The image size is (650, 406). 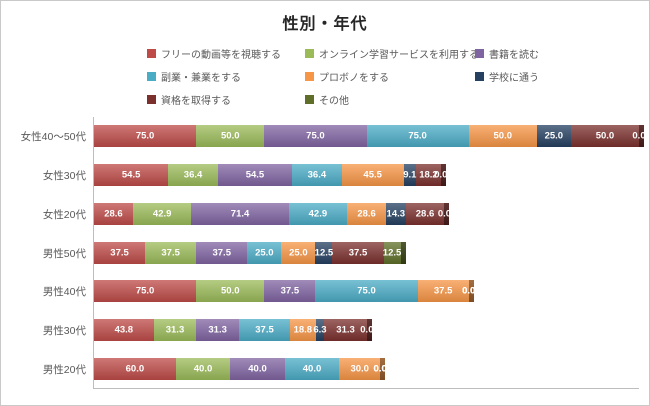 I want to click on value-label: 36.4, so click(x=193, y=175).